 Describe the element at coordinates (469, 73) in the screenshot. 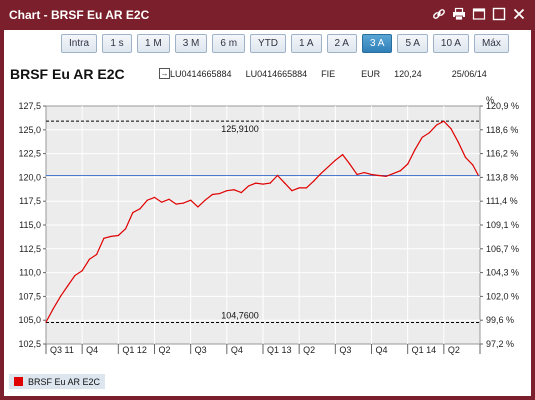

I see `price-date: 25/06/14` at that location.